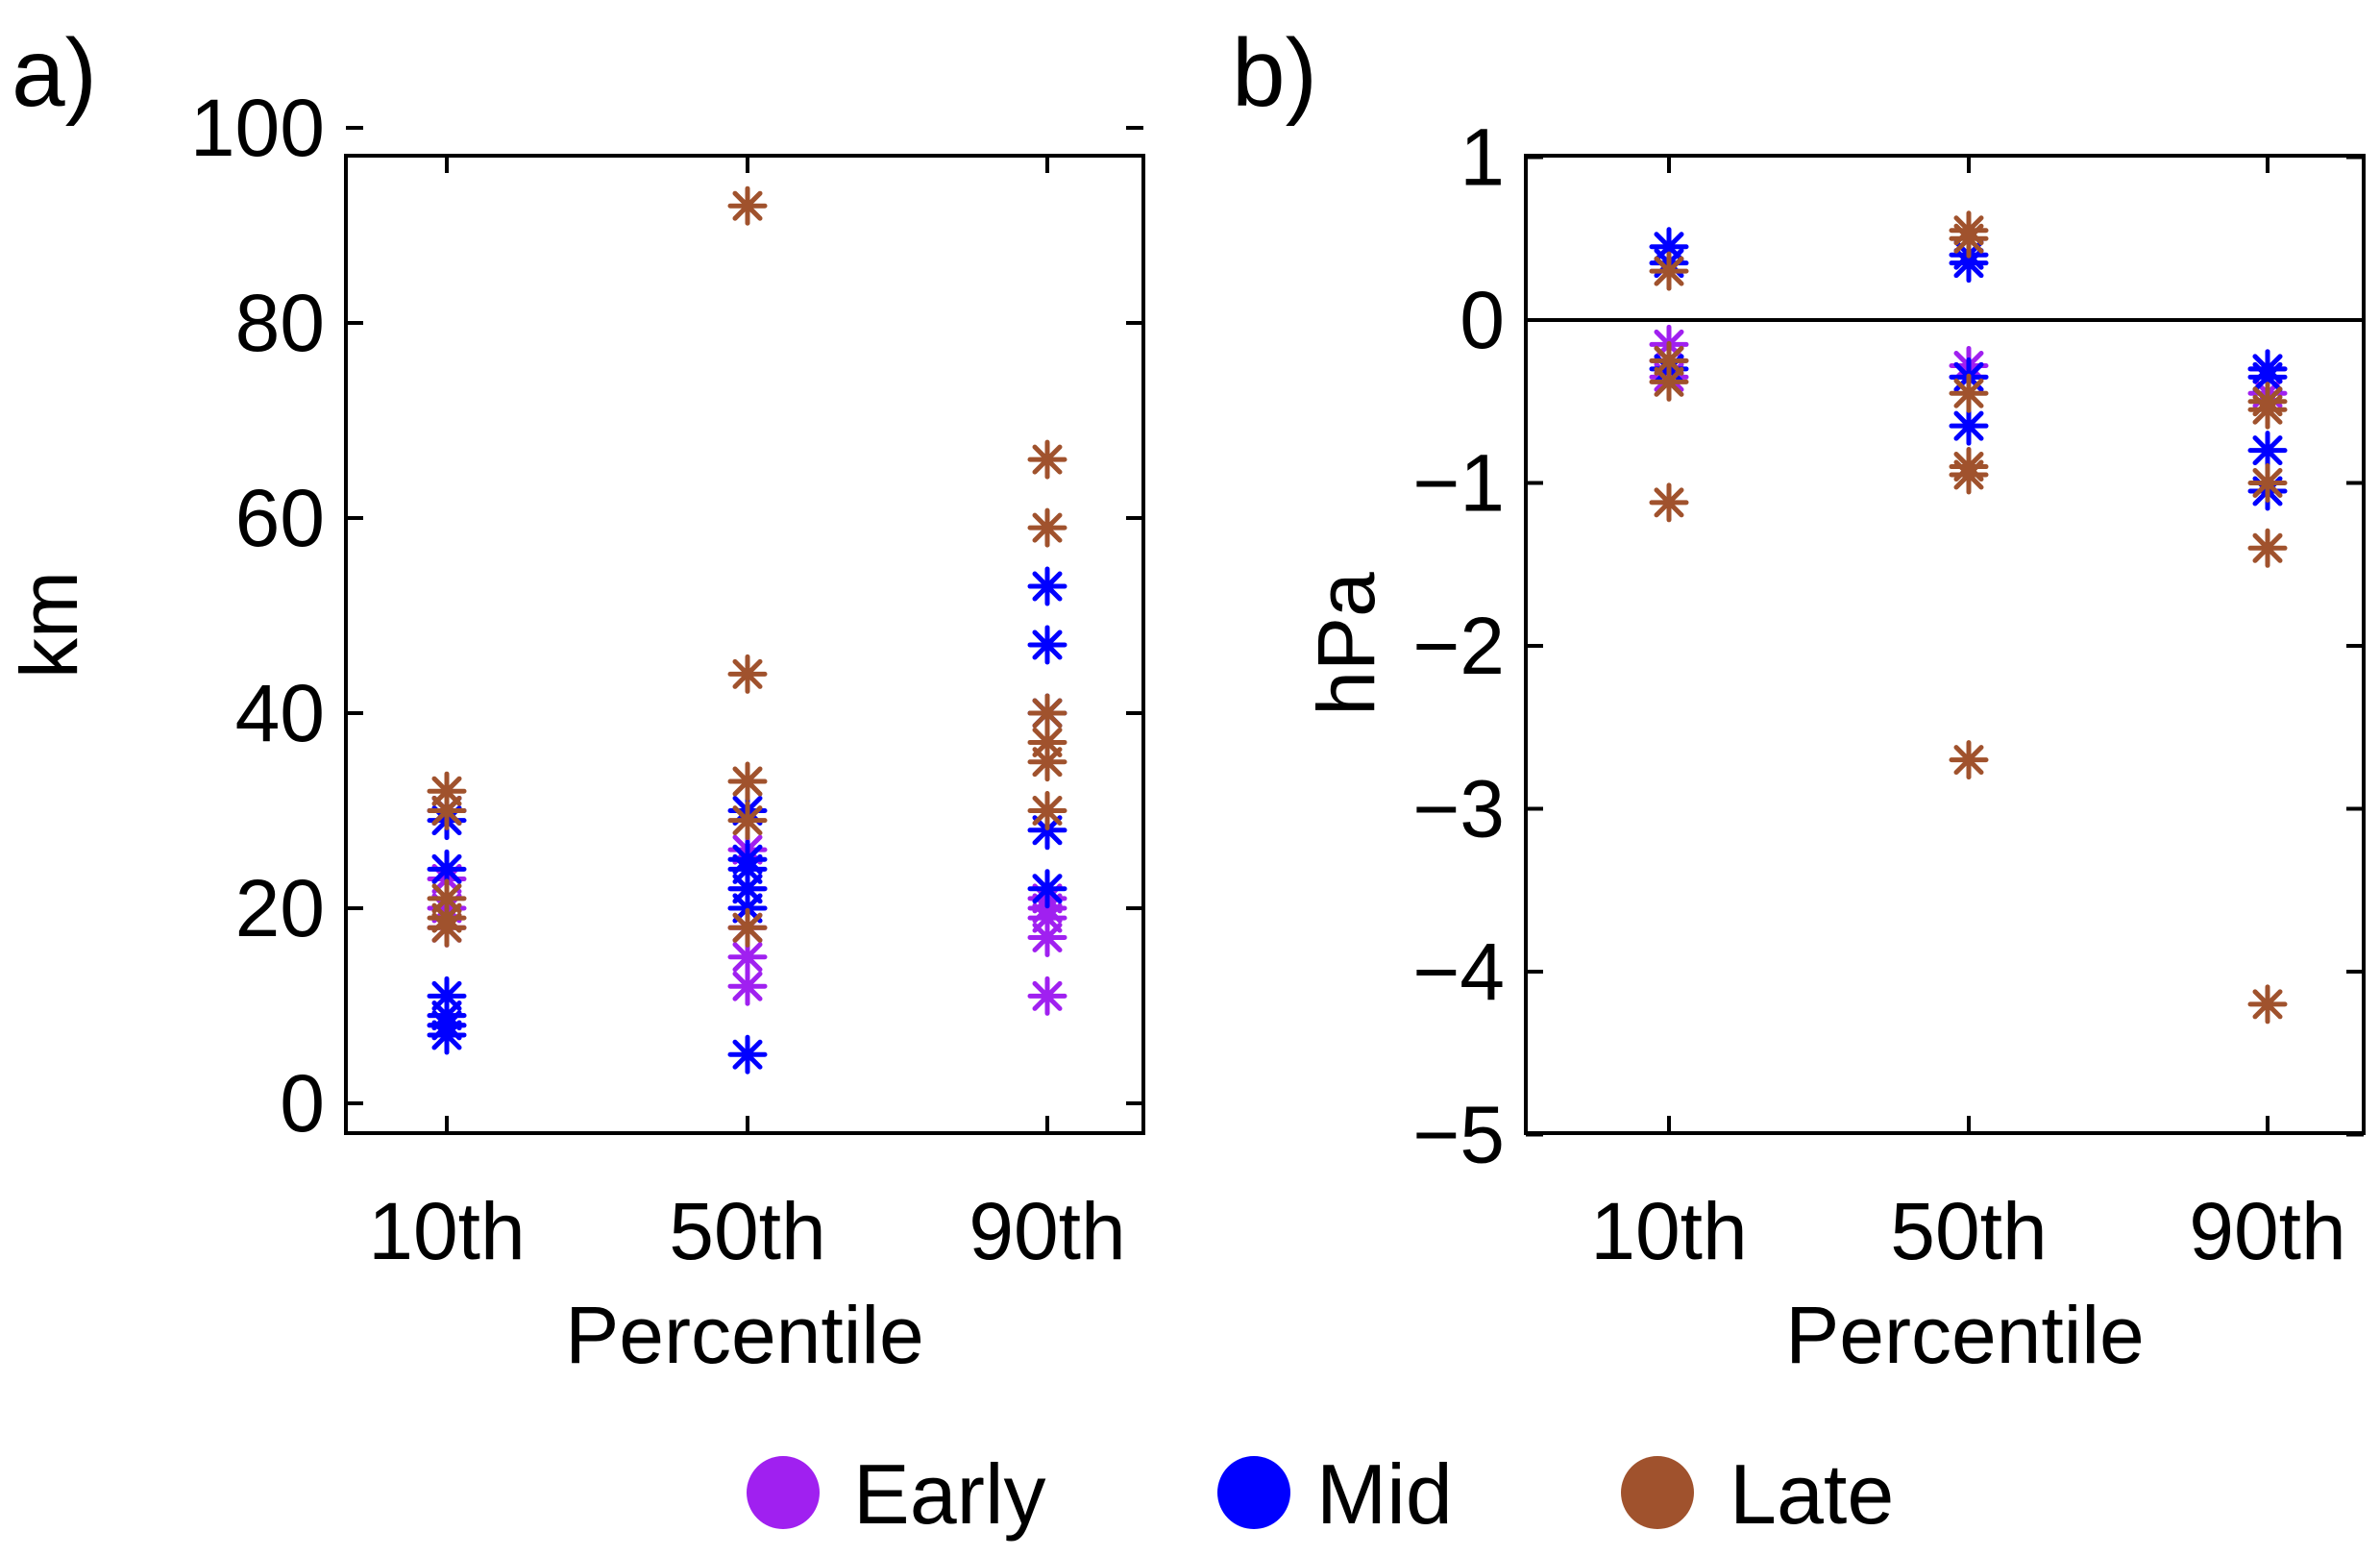 The width and height of the screenshot is (2380, 1556). I want to click on legend-swatch-late, so click(1657, 1492).